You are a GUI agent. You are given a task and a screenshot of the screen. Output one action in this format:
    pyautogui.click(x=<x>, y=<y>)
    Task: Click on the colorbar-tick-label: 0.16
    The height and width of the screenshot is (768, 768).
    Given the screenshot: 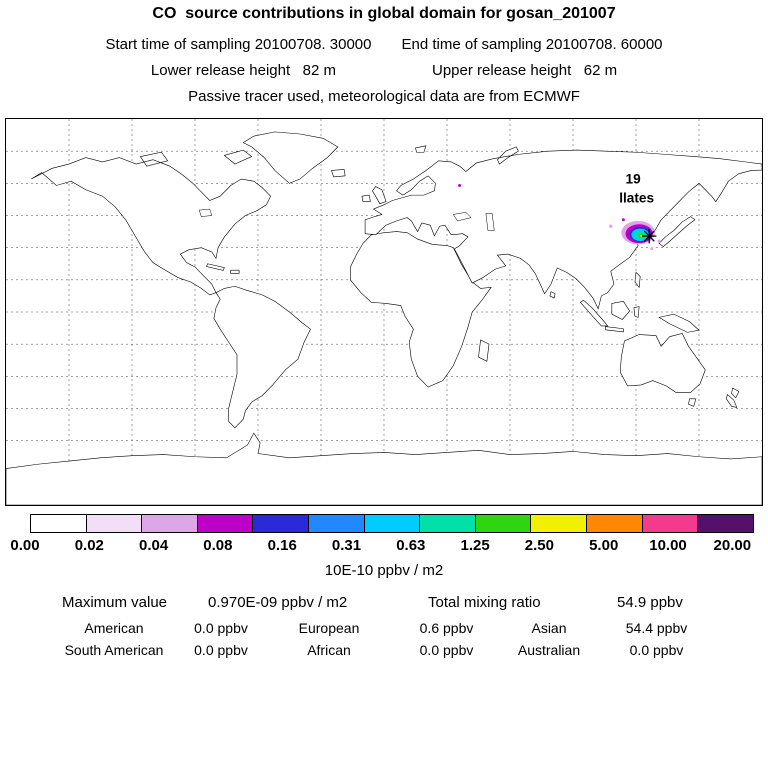 What is the action you would take?
    pyautogui.click(x=282, y=545)
    